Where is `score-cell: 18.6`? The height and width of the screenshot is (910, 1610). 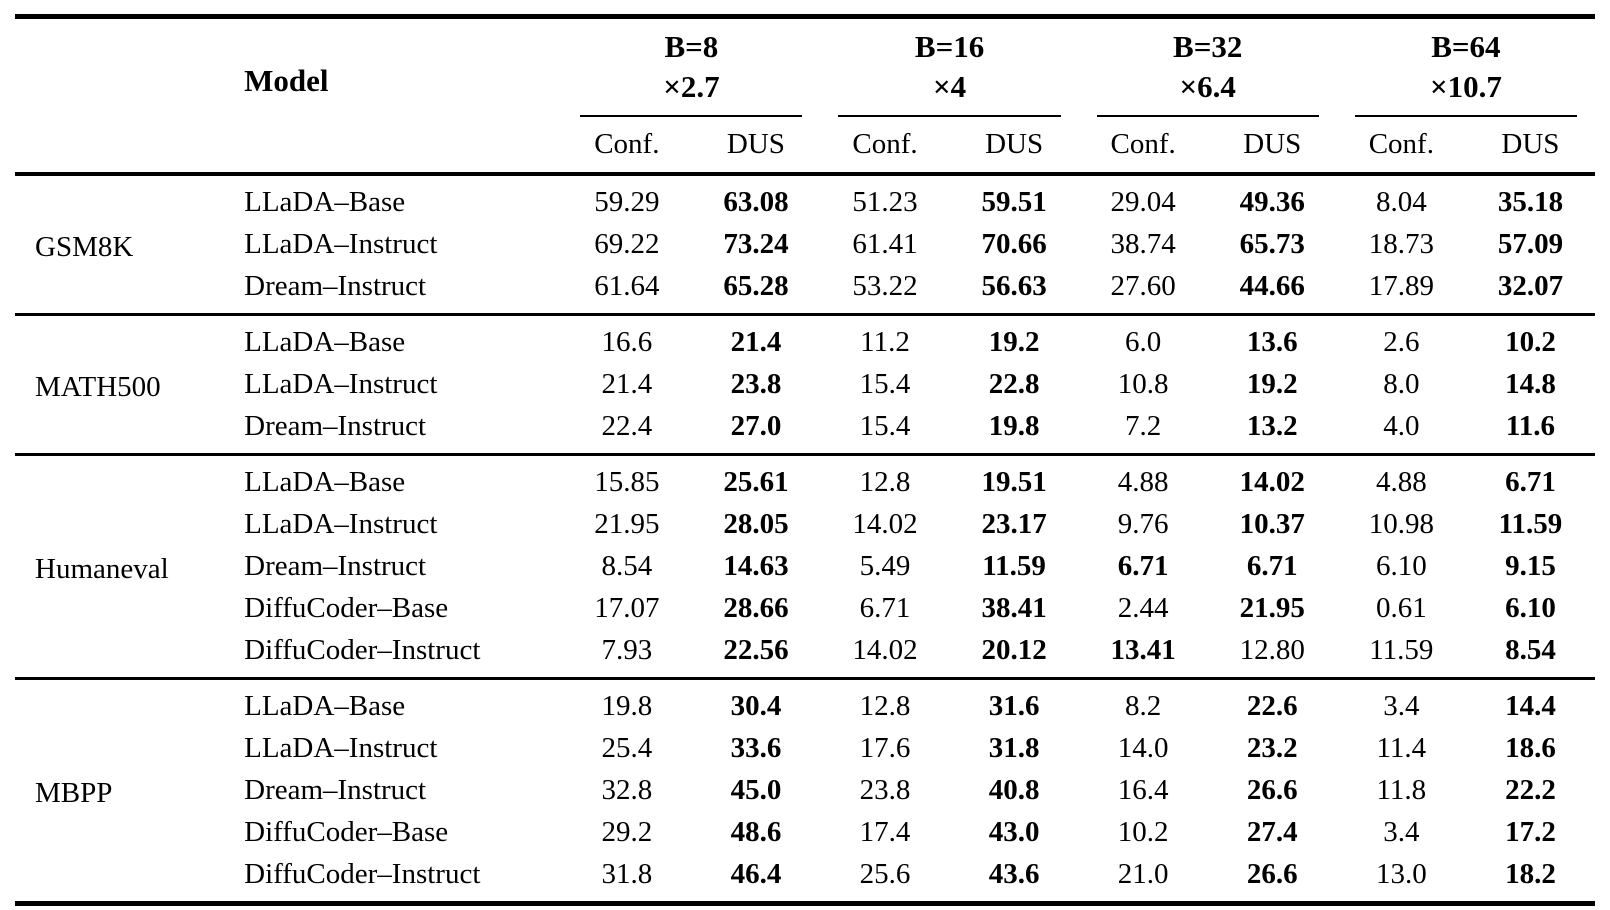 score-cell: 18.6 is located at coordinates (1530, 748).